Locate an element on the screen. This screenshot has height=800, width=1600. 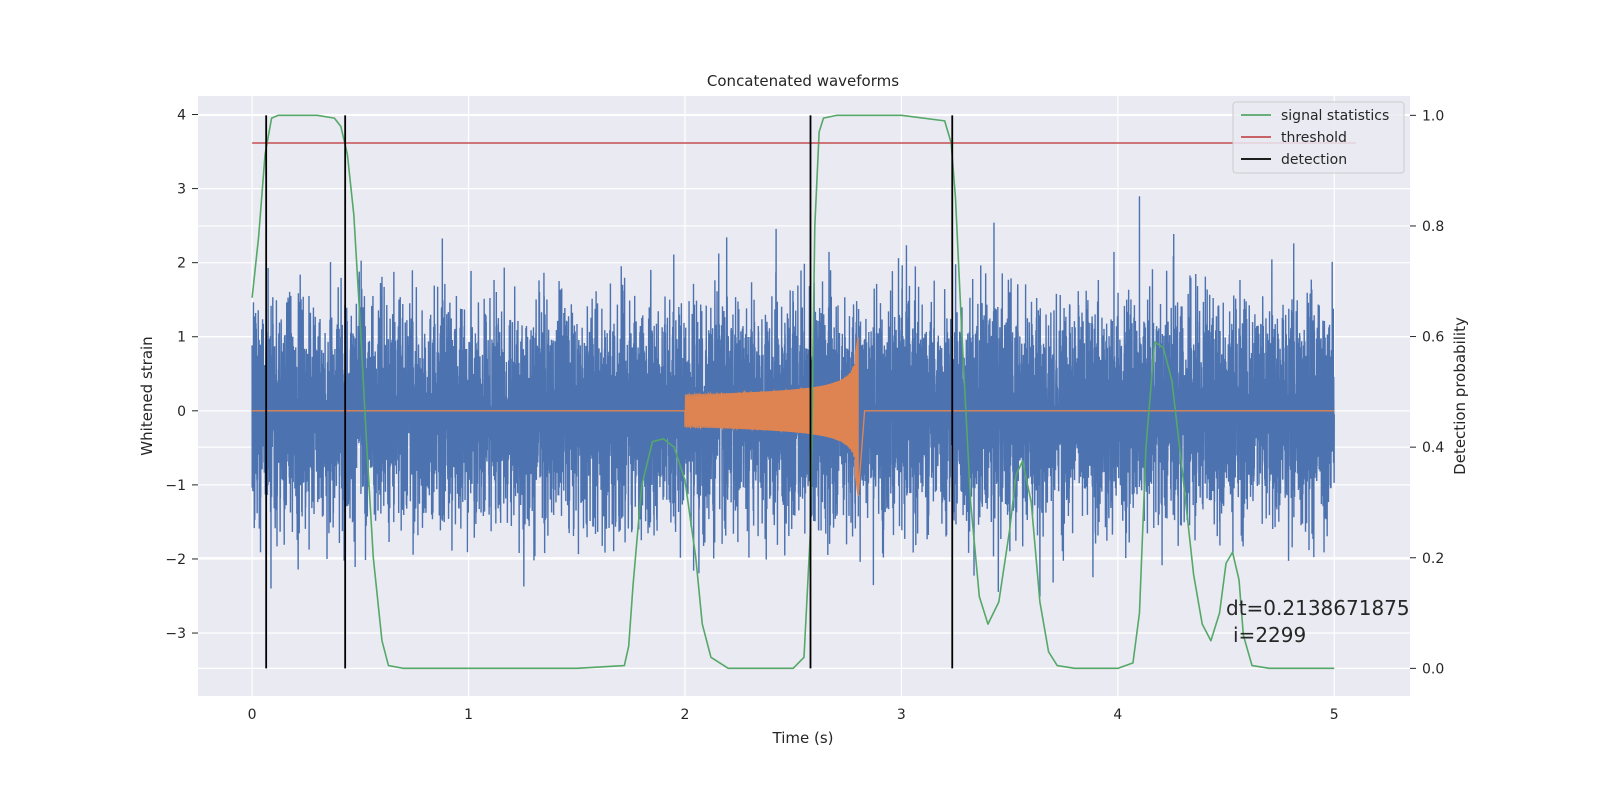
y-tick-label: 3 is located at coordinates (181, 190).